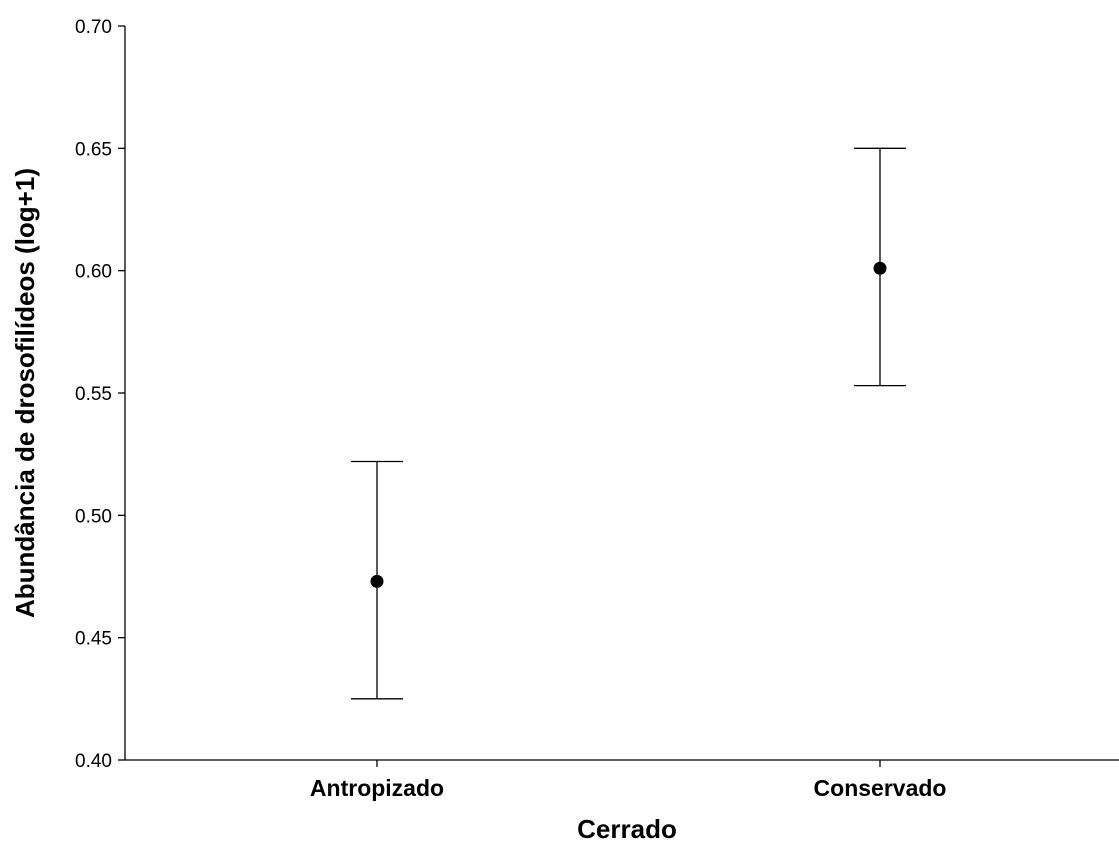 The image size is (1119, 858). Describe the element at coordinates (93, 761) in the screenshot. I see `y-tick-label: 0.40` at that location.